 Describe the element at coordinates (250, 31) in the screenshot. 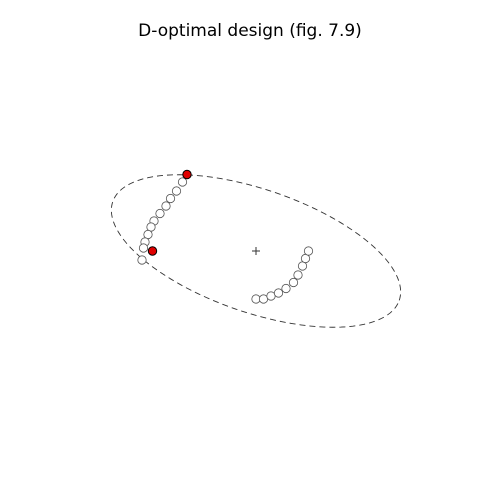

I see `chart-title: D-optimal design (fig. 7.9)` at that location.